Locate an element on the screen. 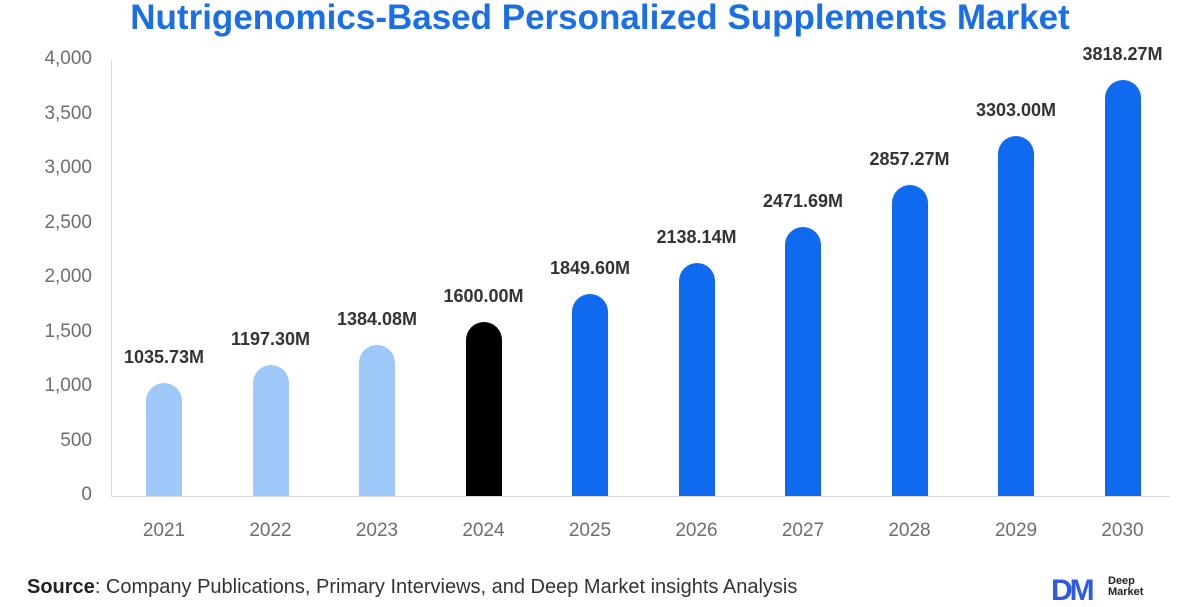 The image size is (1200, 607). x-tick-label: 2024 is located at coordinates (484, 531).